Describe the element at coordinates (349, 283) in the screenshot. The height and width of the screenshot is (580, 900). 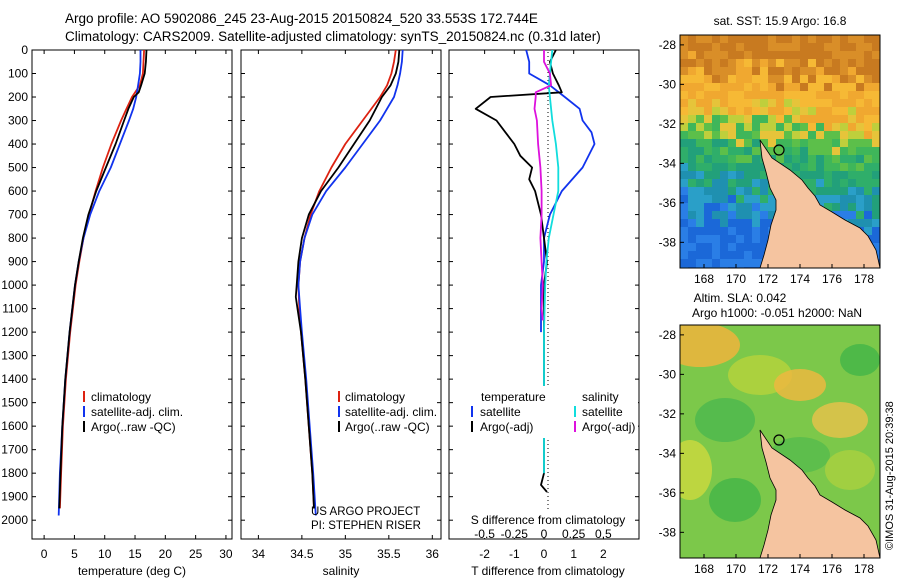
I see `salinity-series` at that location.